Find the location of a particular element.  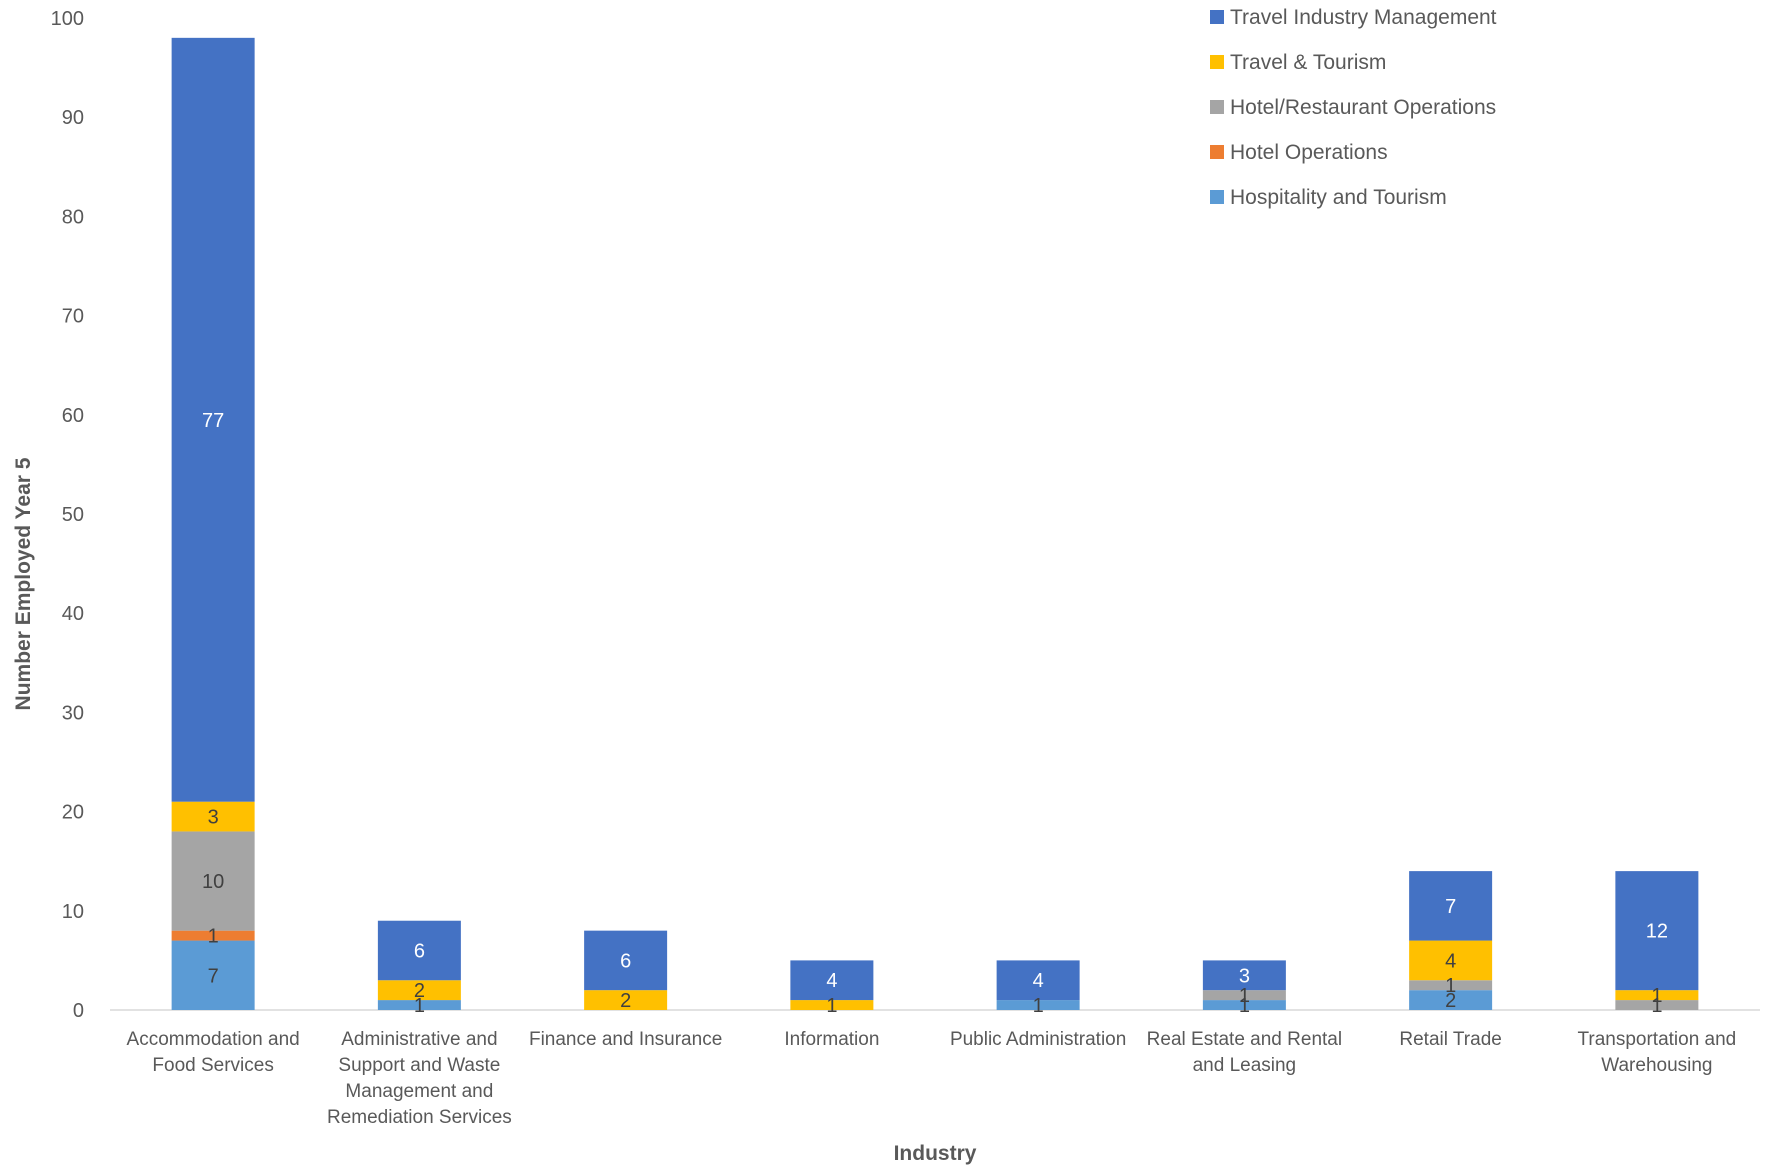

x-tick-label: Real Estate and Rental and Leasing is located at coordinates (1244, 1052).